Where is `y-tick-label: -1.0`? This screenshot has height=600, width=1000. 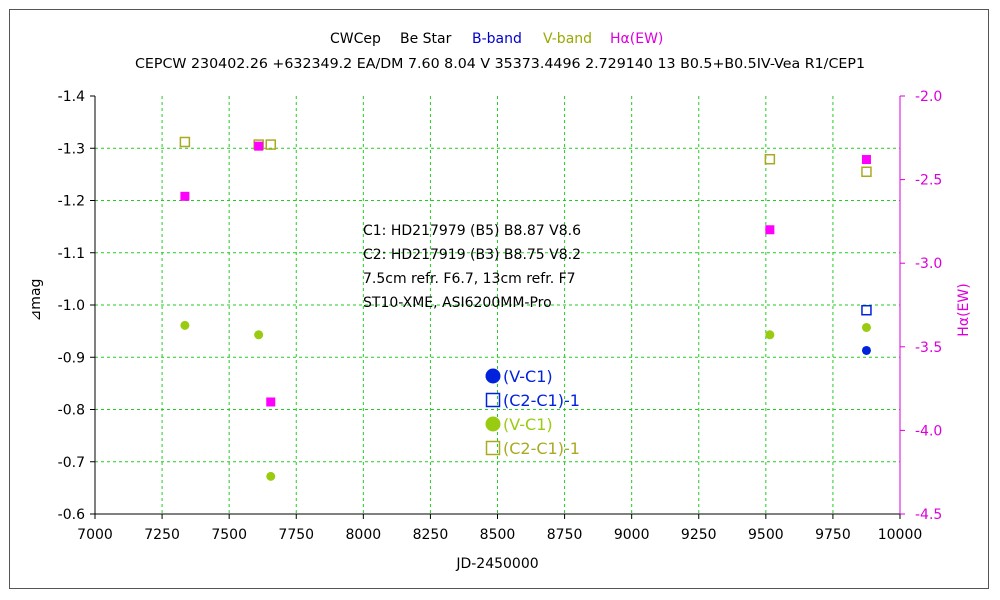 y-tick-label: -1.0 is located at coordinates (71, 306).